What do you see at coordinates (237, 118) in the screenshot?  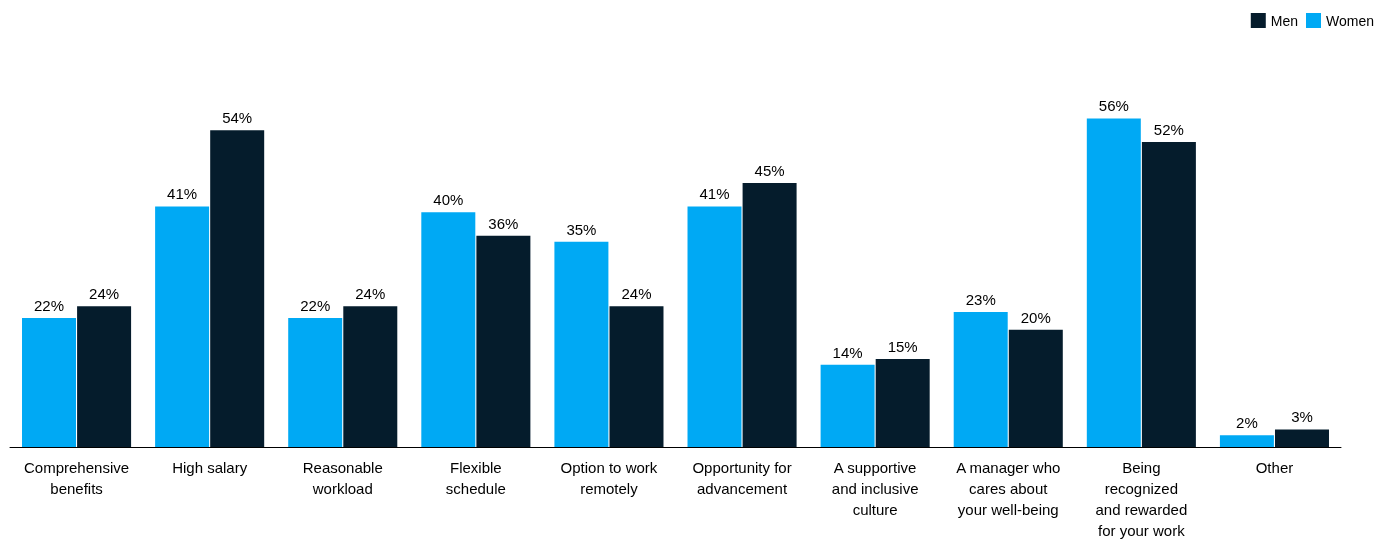 I see `data-label: 54%` at bounding box center [237, 118].